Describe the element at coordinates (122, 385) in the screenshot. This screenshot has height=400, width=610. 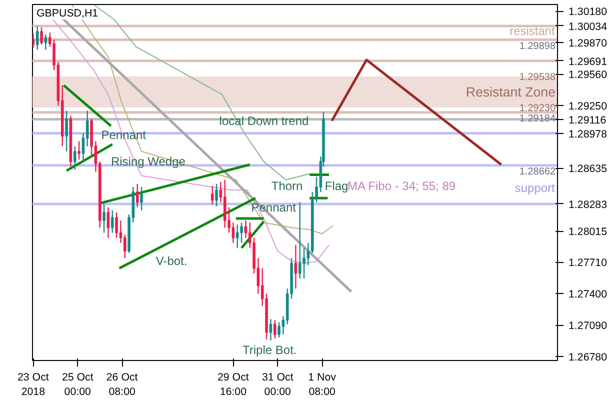
I see `x-tick-label: 26 Oct 08:00` at that location.